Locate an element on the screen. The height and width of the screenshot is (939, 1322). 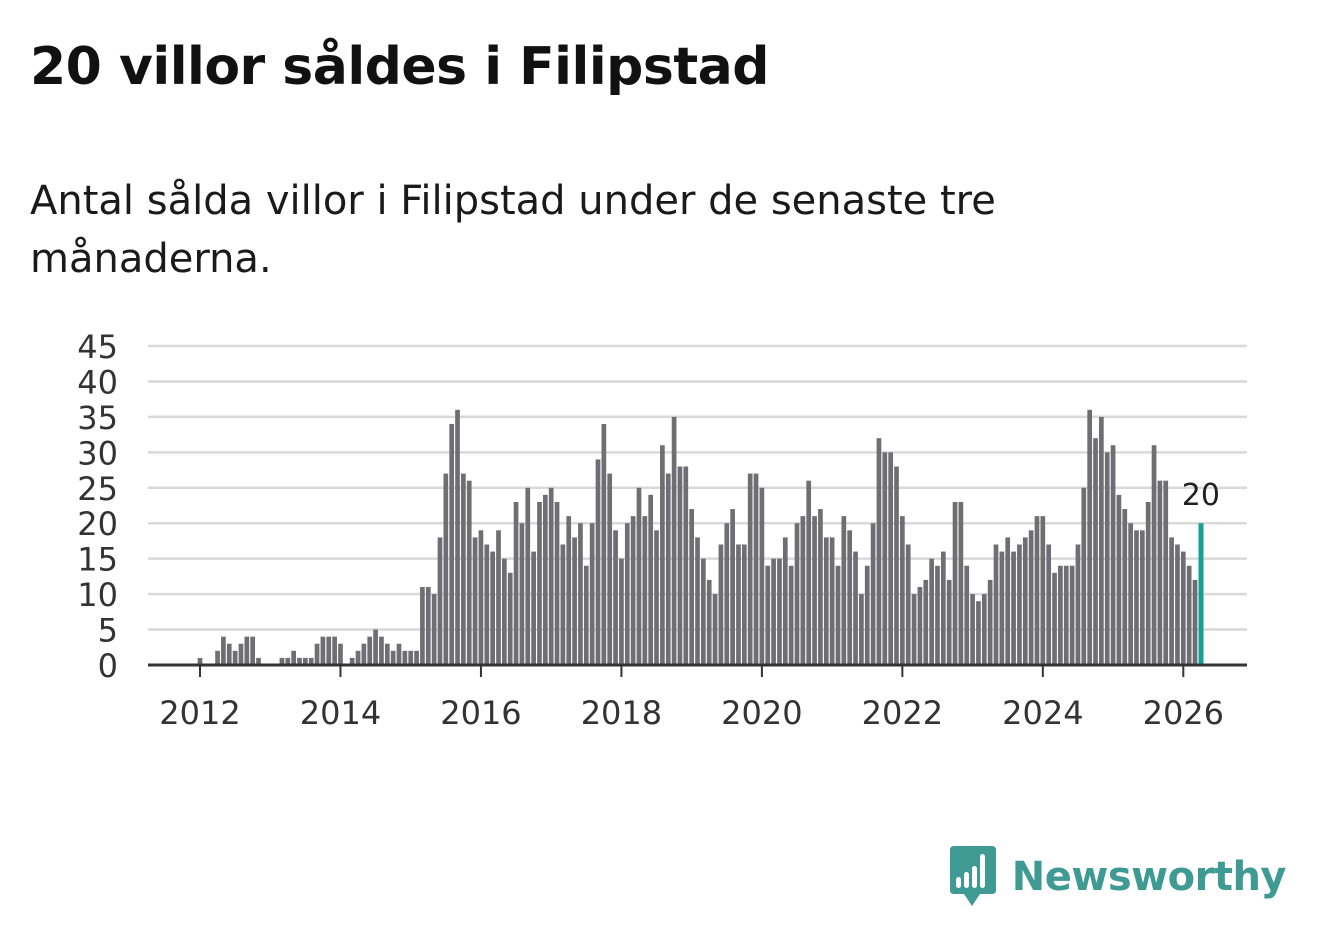
bar-chart-speech-bubble-icon is located at coordinates (972, 876).